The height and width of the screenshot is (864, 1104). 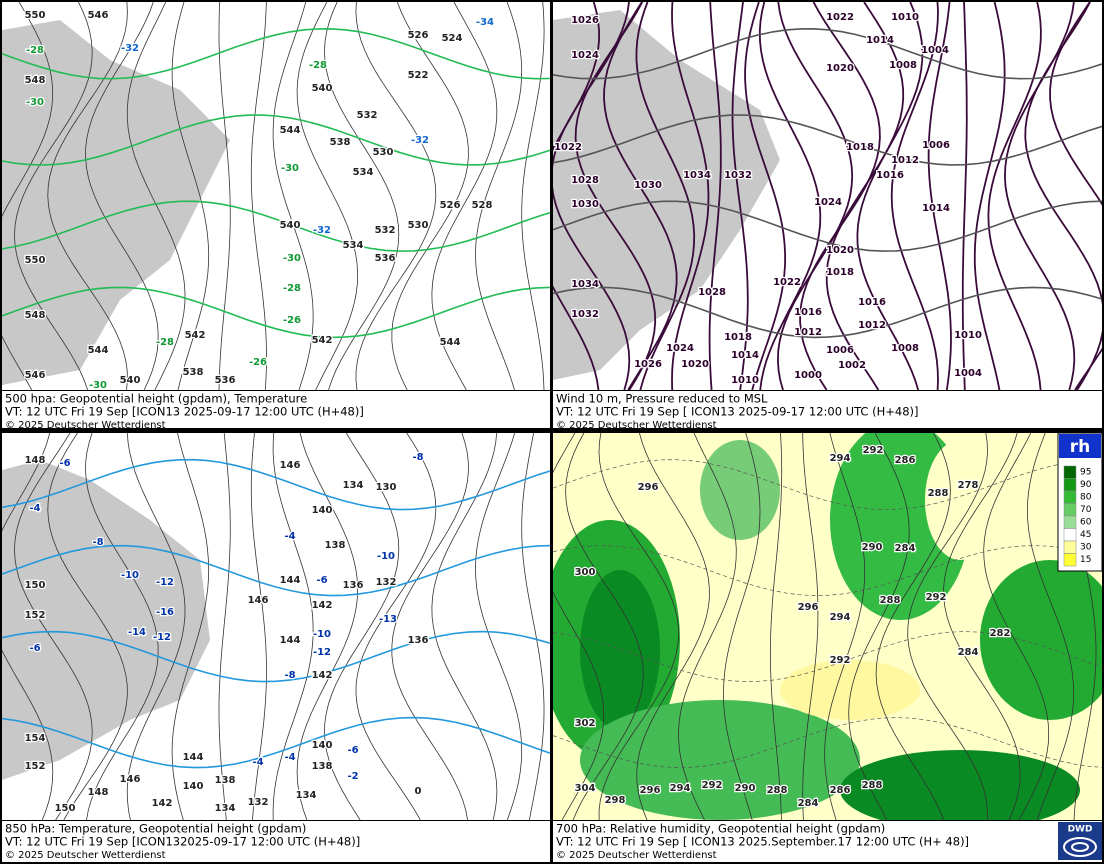 What do you see at coordinates (386, 582) in the screenshot?
I see `contour-label: 132` at bounding box center [386, 582].